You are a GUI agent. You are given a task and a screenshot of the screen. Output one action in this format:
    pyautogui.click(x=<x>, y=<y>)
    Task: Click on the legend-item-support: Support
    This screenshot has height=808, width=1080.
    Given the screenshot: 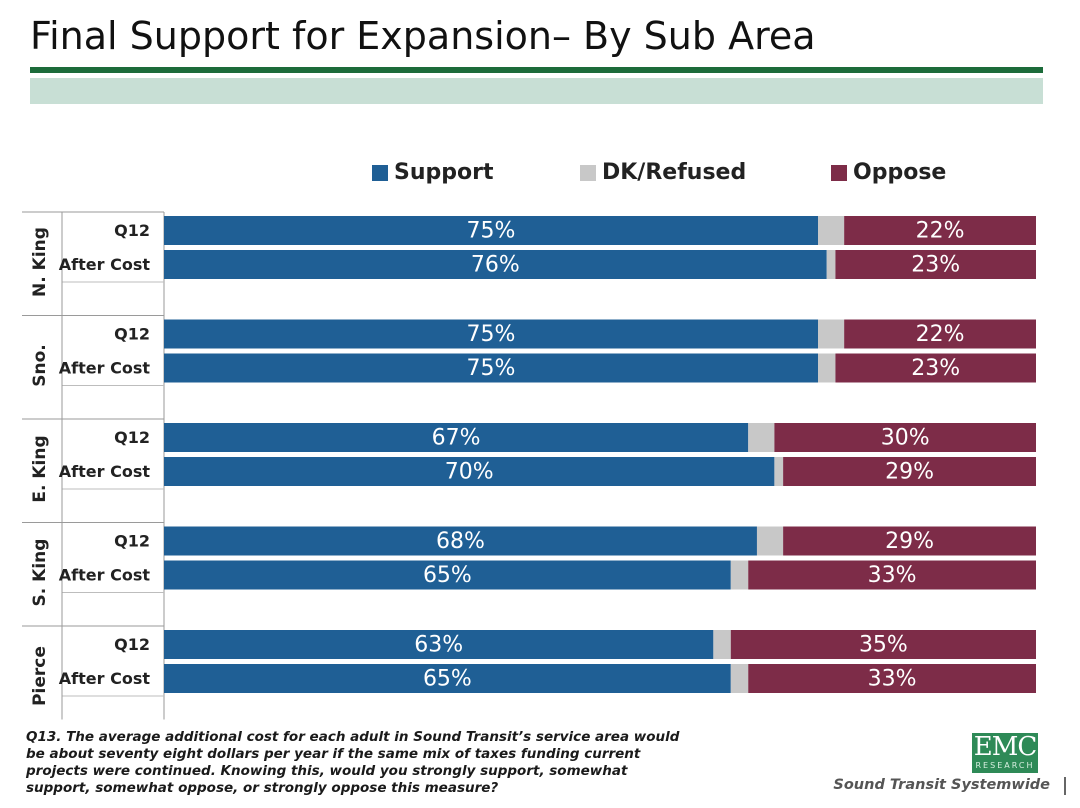 What is the action you would take?
    pyautogui.click(x=432, y=172)
    